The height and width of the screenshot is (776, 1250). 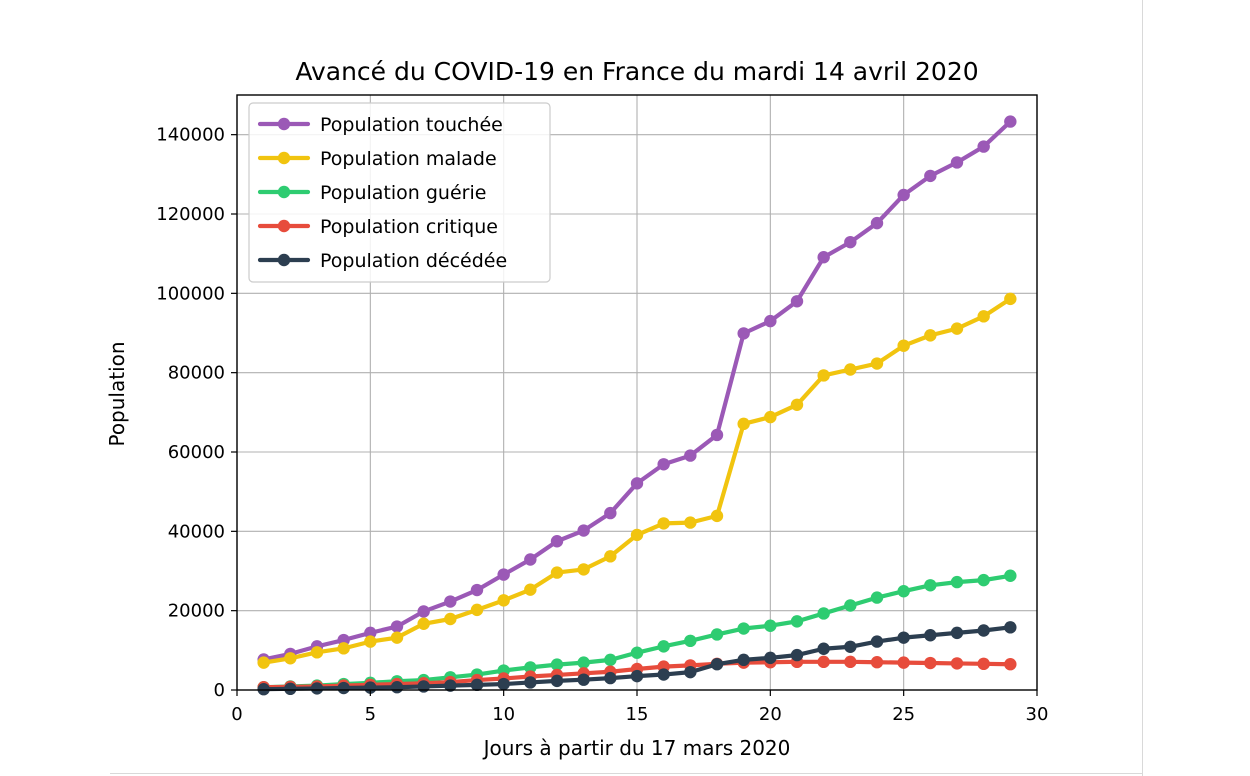 I want to click on right-frame-line, so click(x=1142, y=388).